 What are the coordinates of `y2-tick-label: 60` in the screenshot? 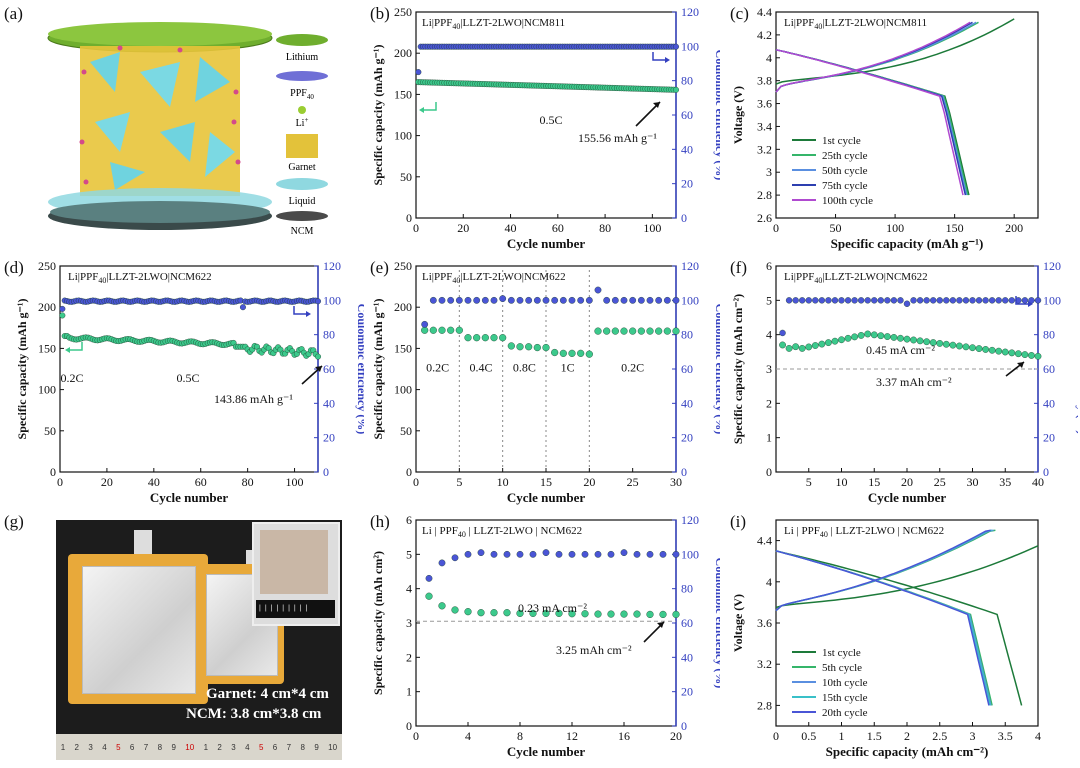 It's located at (329, 369).